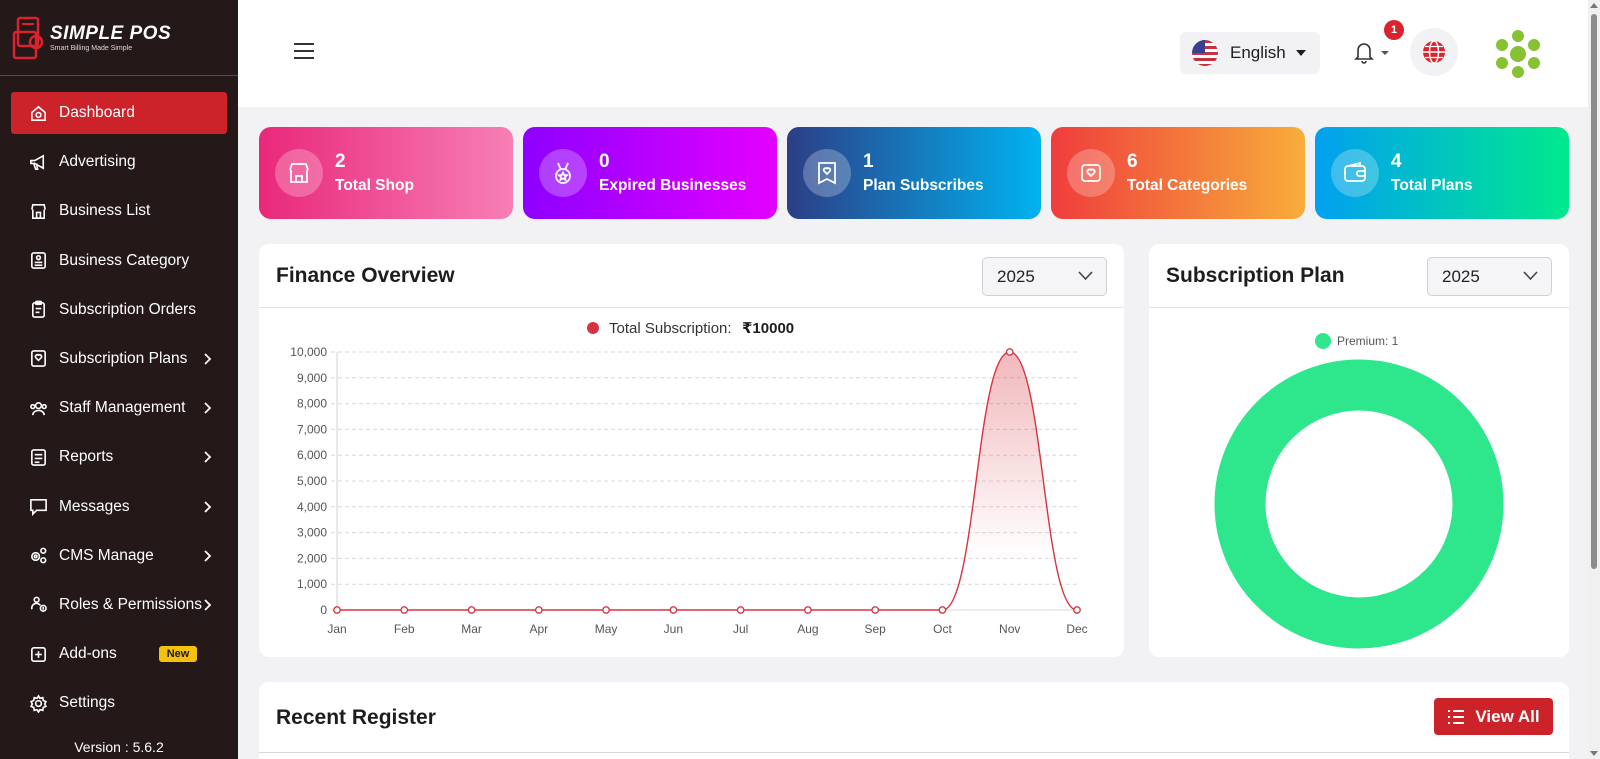 The image size is (1600, 759). Describe the element at coordinates (650, 173) in the screenshot. I see `stat-card-expired-businesses: 0 Expired Businesses` at that location.